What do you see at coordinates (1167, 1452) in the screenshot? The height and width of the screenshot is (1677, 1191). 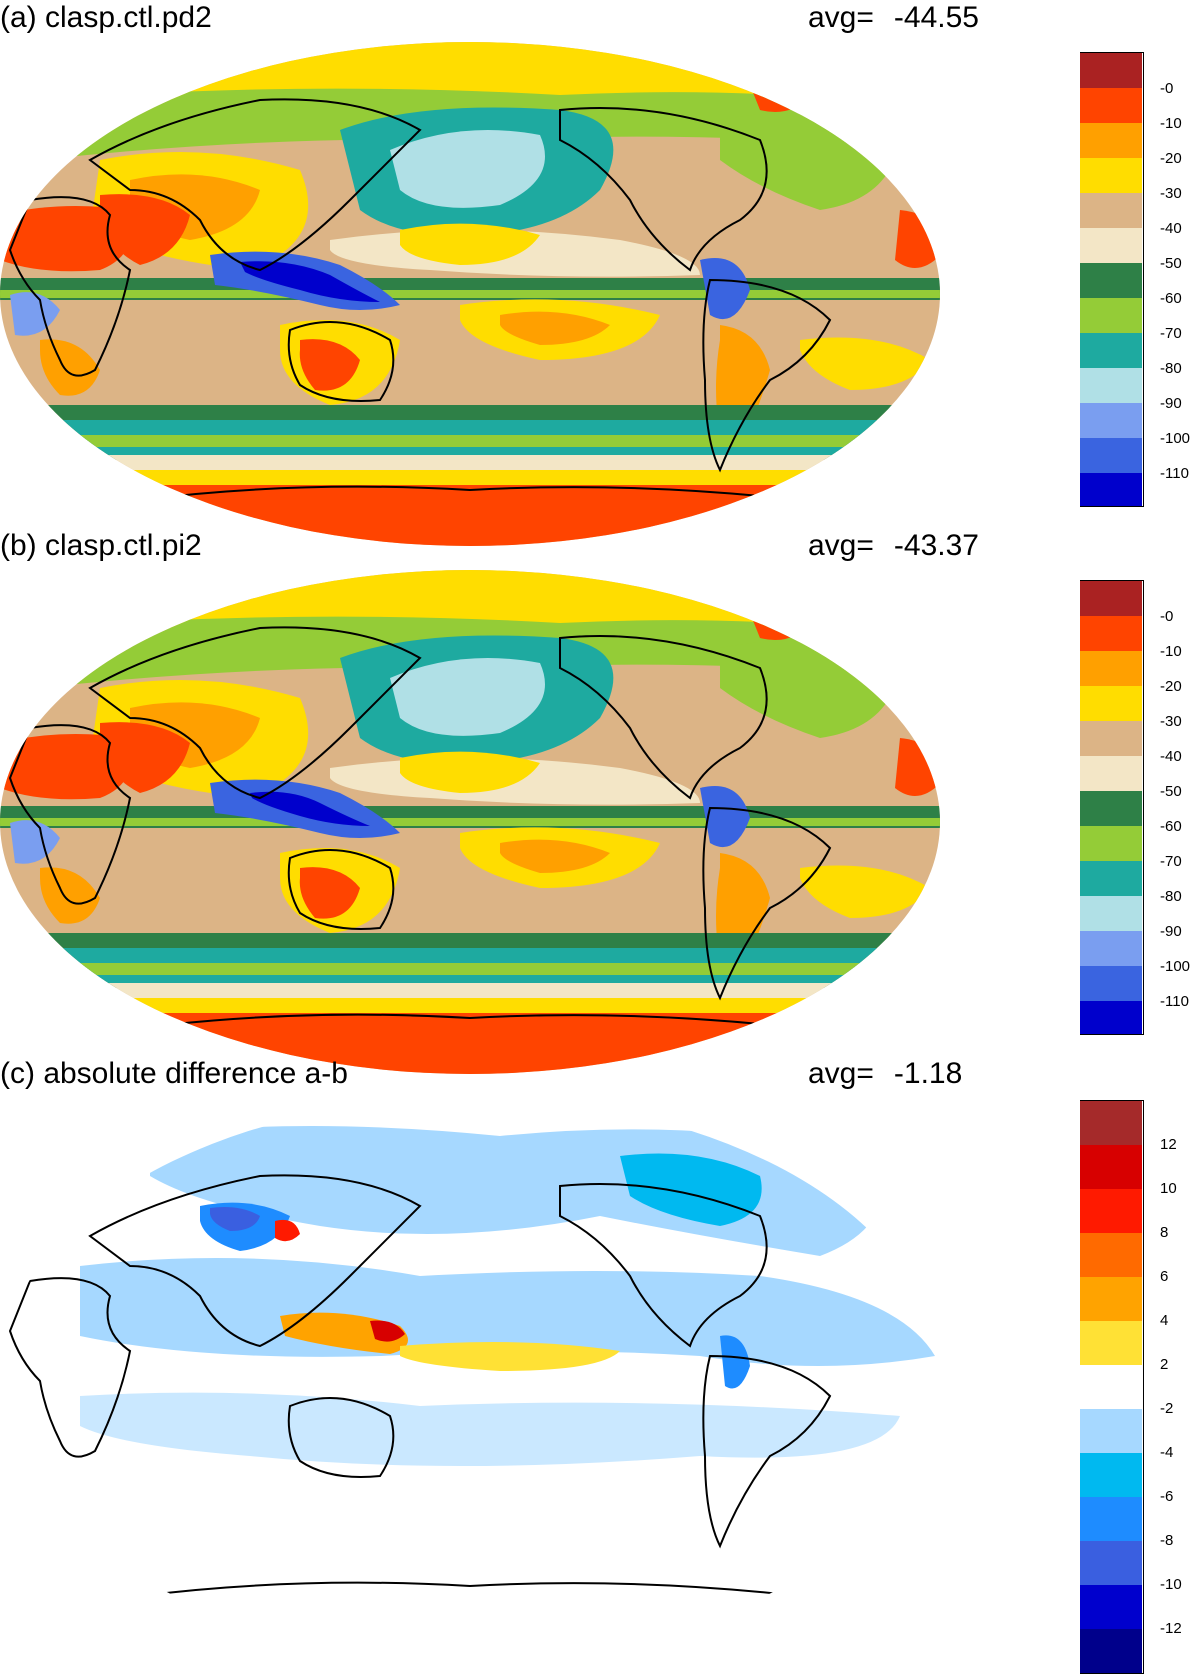 I see `colorbar-tick-label: -4` at bounding box center [1167, 1452].